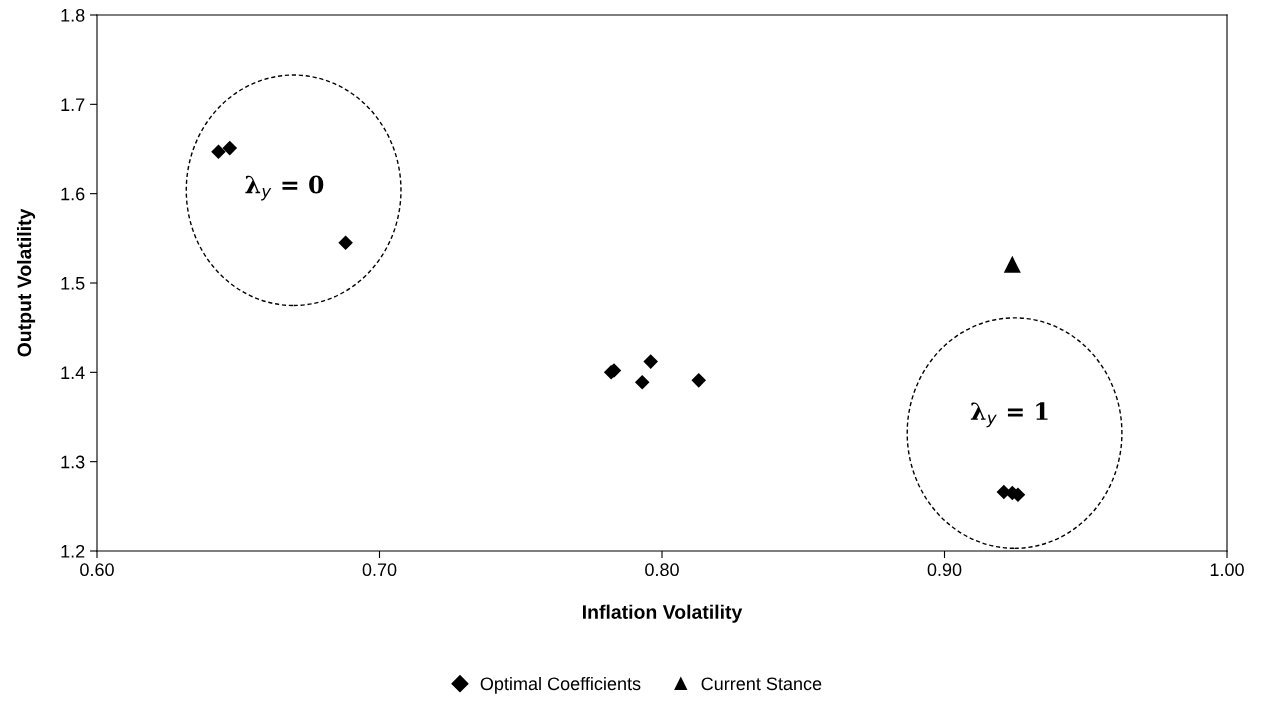  What do you see at coordinates (379, 570) in the screenshot?
I see `x-tick-label: 0.70` at bounding box center [379, 570].